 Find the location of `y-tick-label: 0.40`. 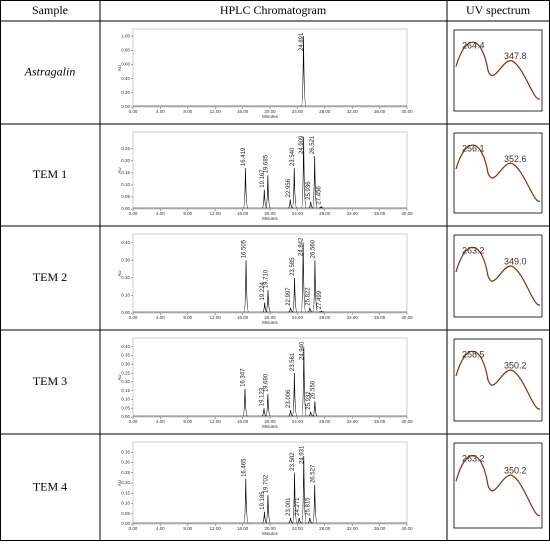

y-tick-label: 0.40 is located at coordinates (125, 78).